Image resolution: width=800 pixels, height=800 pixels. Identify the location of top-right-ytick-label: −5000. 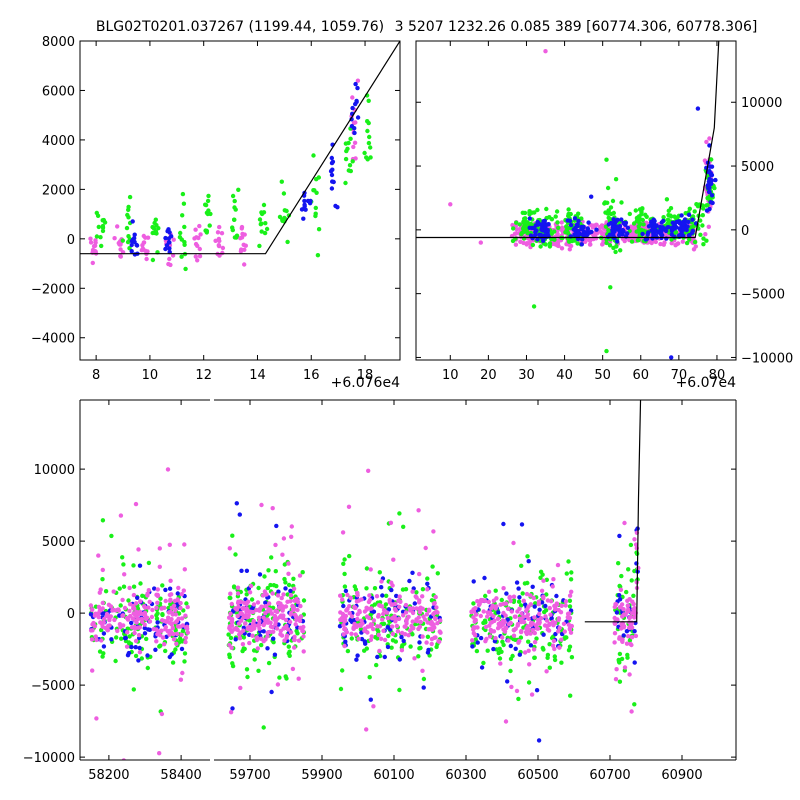
(763, 295).